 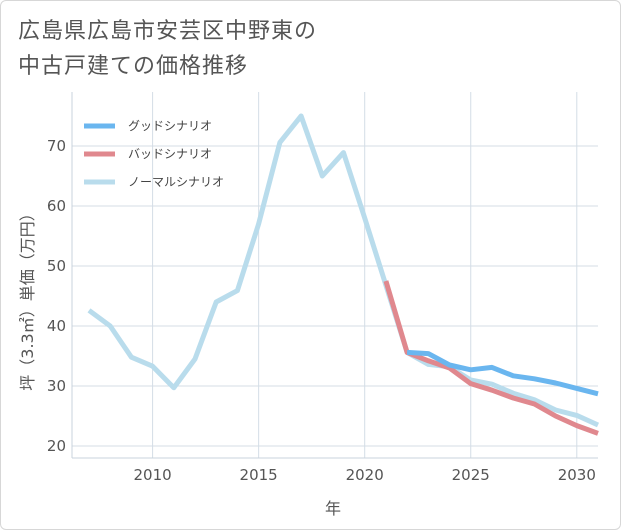 I want to click on legend-label: バッドシナリオ, so click(x=170, y=154).